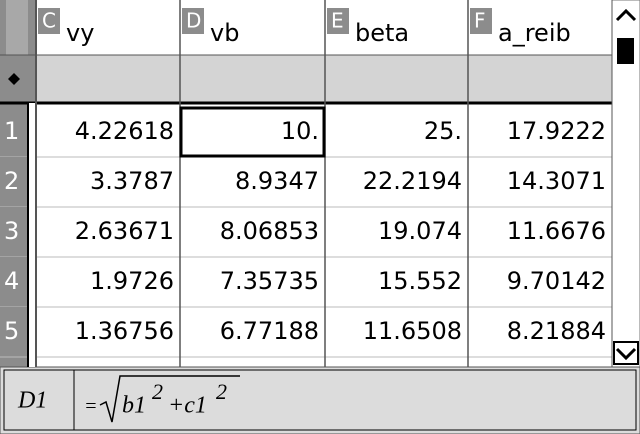  I want to click on corner, so click(17, 27).